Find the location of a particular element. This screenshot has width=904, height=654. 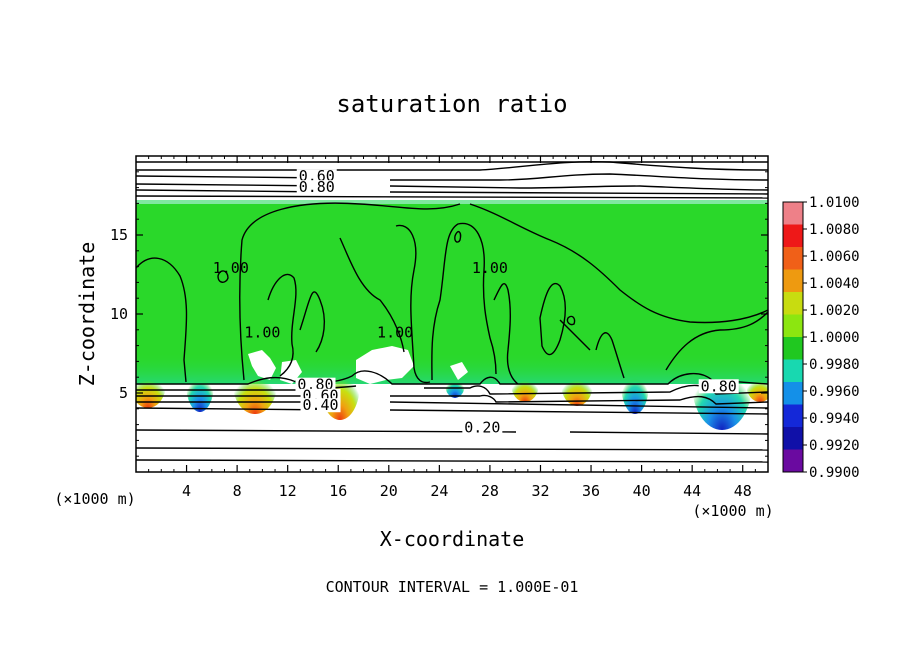

colorbar-label: 1.0040 is located at coordinates (834, 284).